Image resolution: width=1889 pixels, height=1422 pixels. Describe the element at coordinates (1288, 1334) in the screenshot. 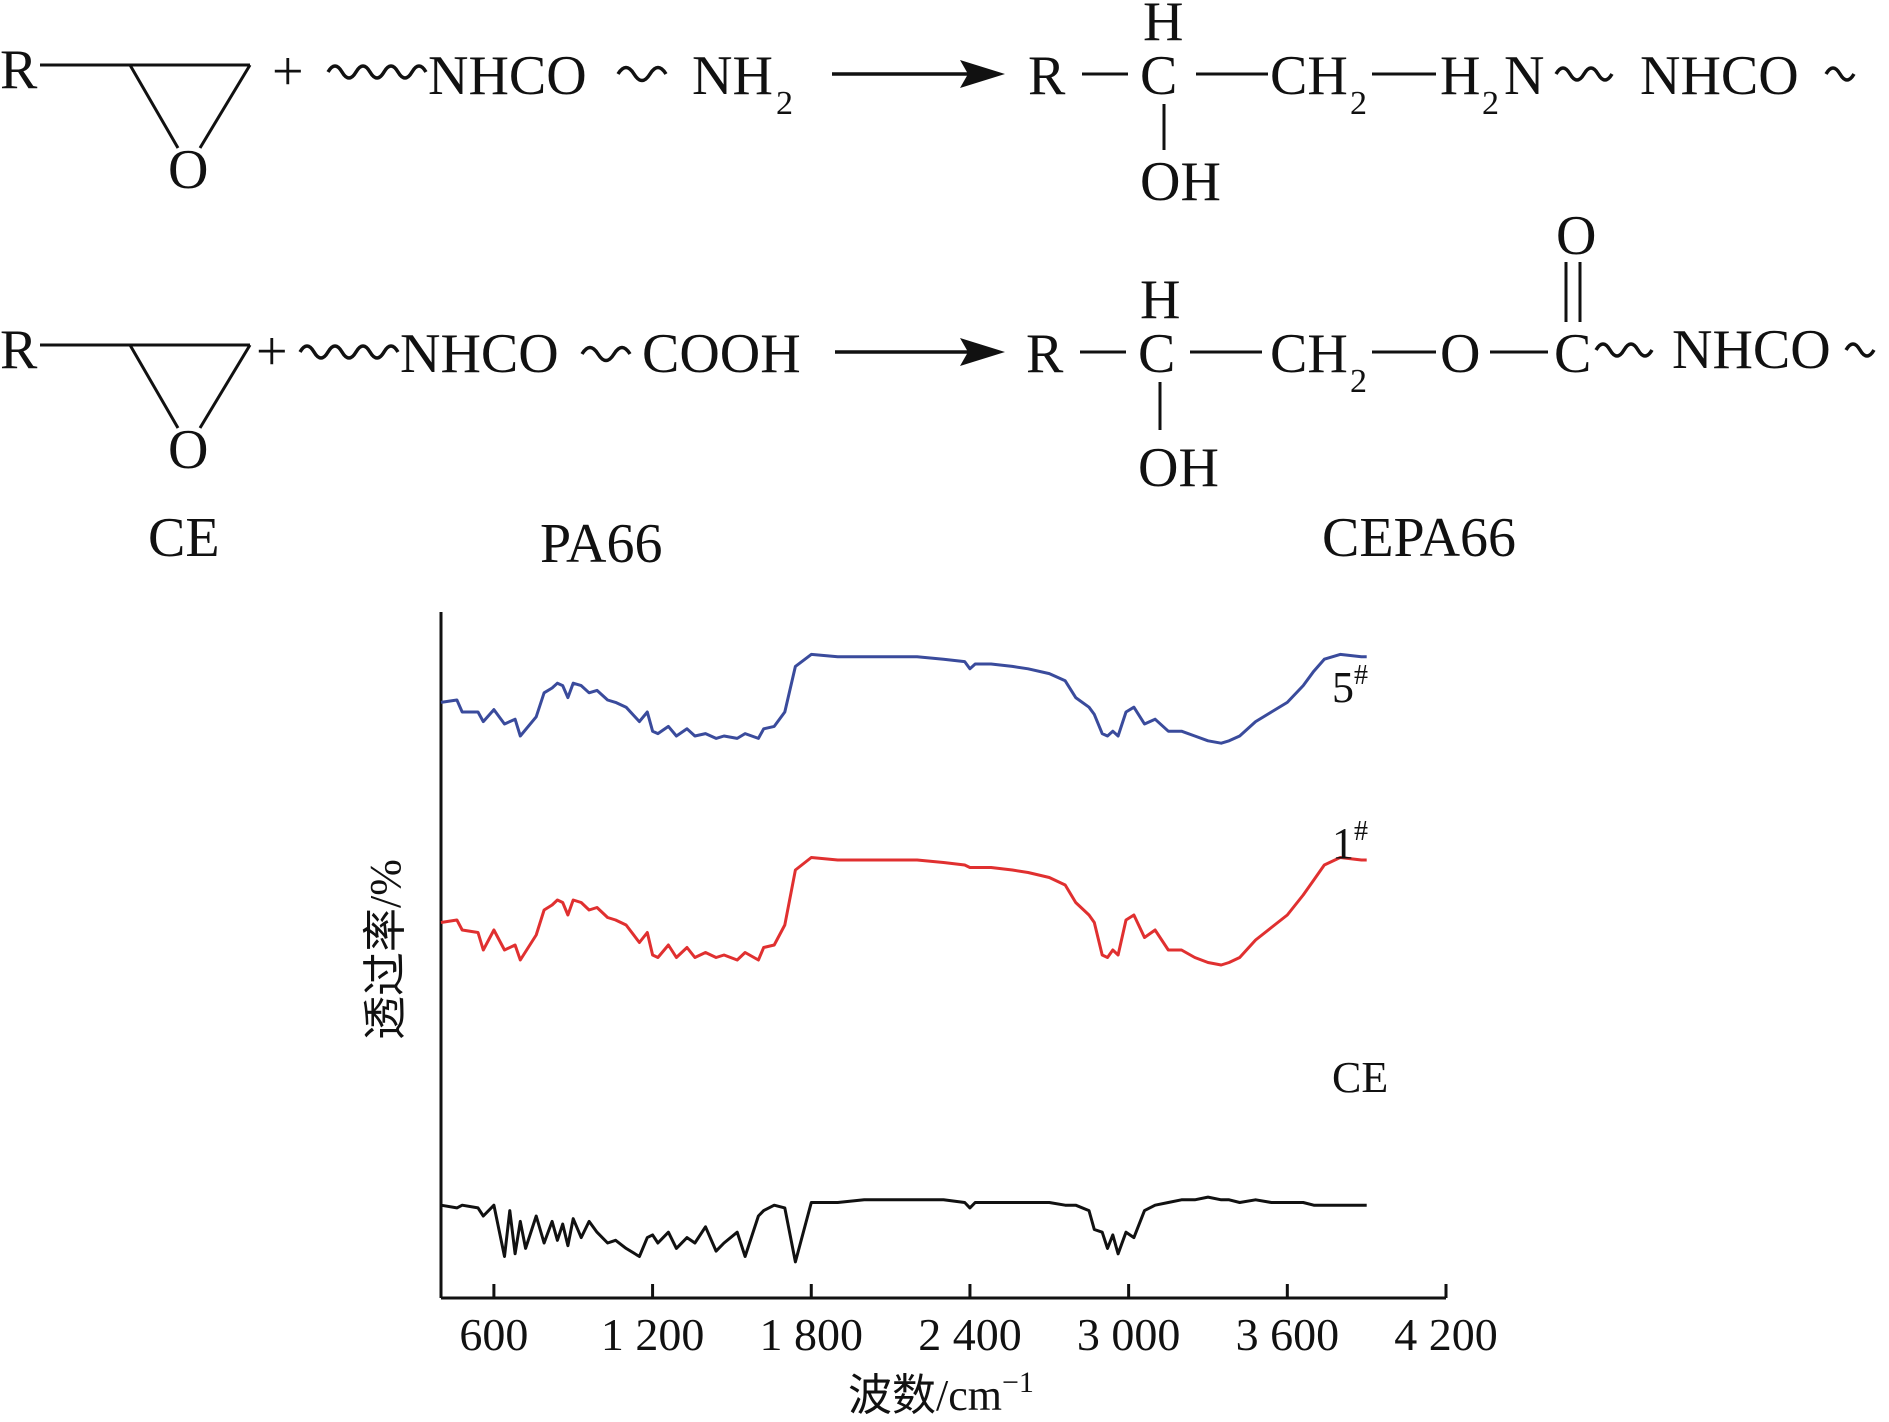

I see `x-tick-label: 3 600` at that location.